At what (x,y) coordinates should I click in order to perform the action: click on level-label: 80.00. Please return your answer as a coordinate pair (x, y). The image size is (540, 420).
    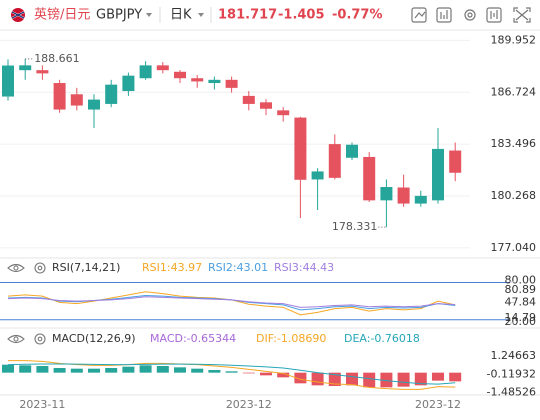
    Looking at the image, I should click on (521, 279).